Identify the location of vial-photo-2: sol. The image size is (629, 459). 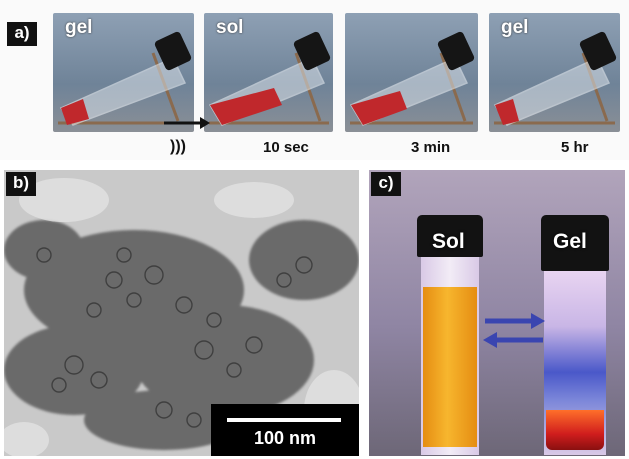
(268, 72).